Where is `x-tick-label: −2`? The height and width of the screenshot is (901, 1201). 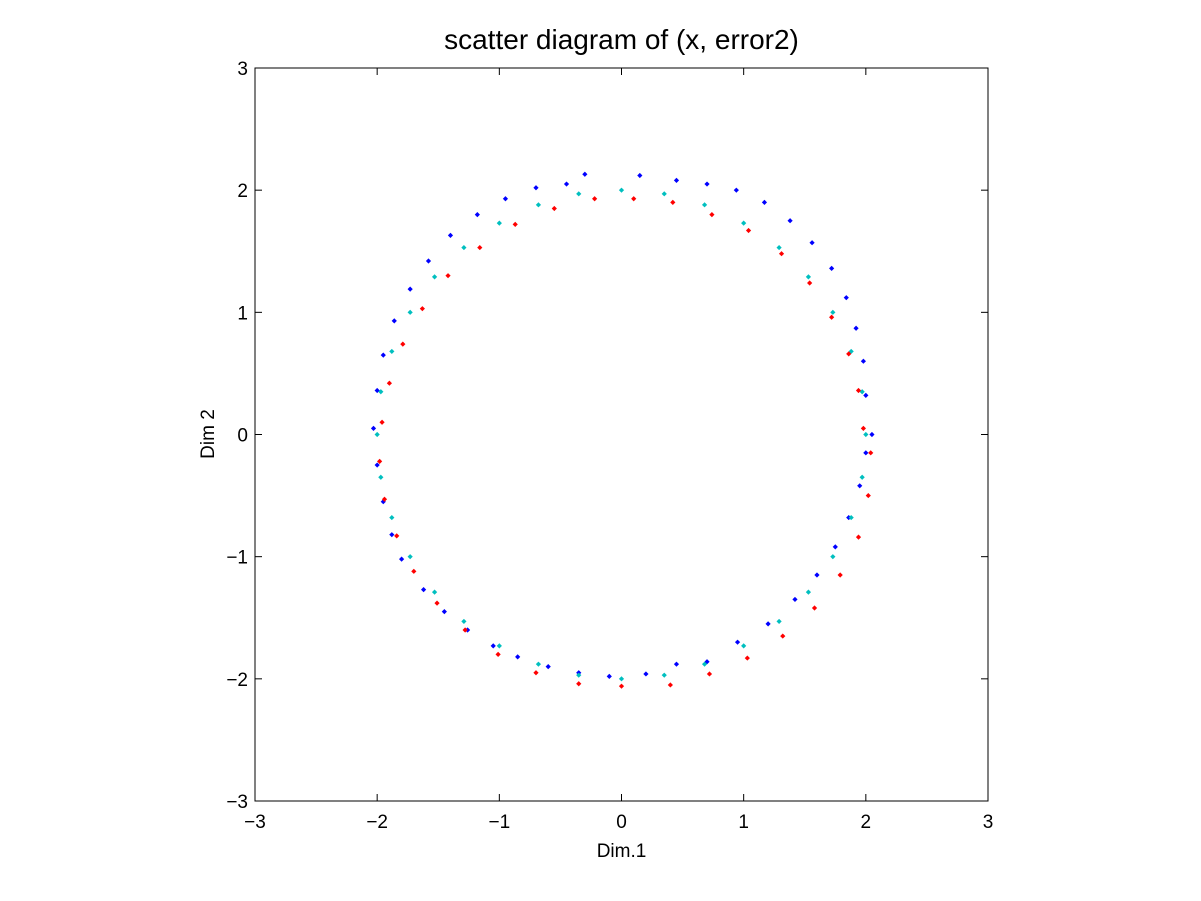 x-tick-label: −2 is located at coordinates (377, 822).